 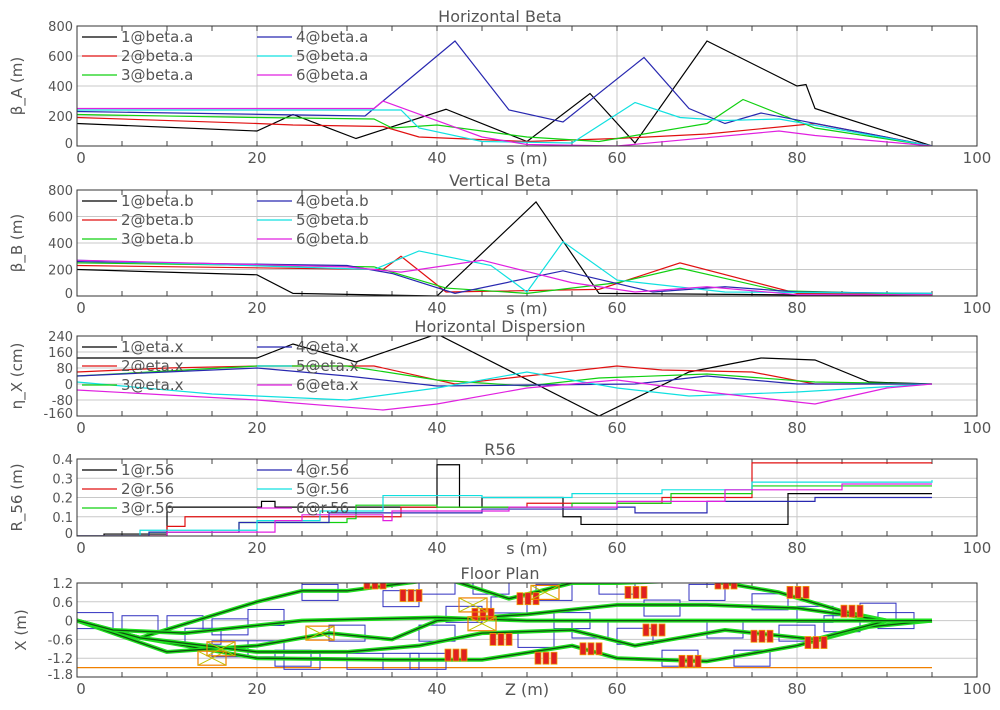 What do you see at coordinates (500, 573) in the screenshot?
I see `panel-title: Floor Plan` at bounding box center [500, 573].